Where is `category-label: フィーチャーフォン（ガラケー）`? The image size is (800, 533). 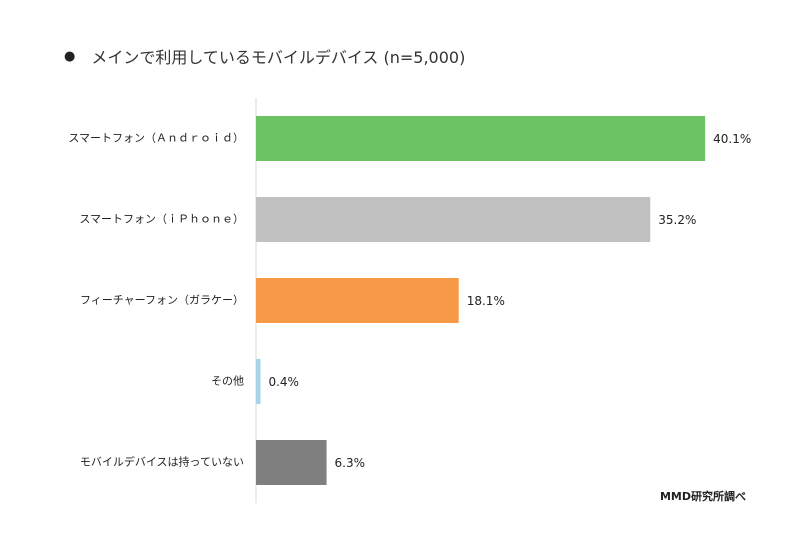
category-label: フィーチャーフォン（ガラケー） is located at coordinates (162, 300).